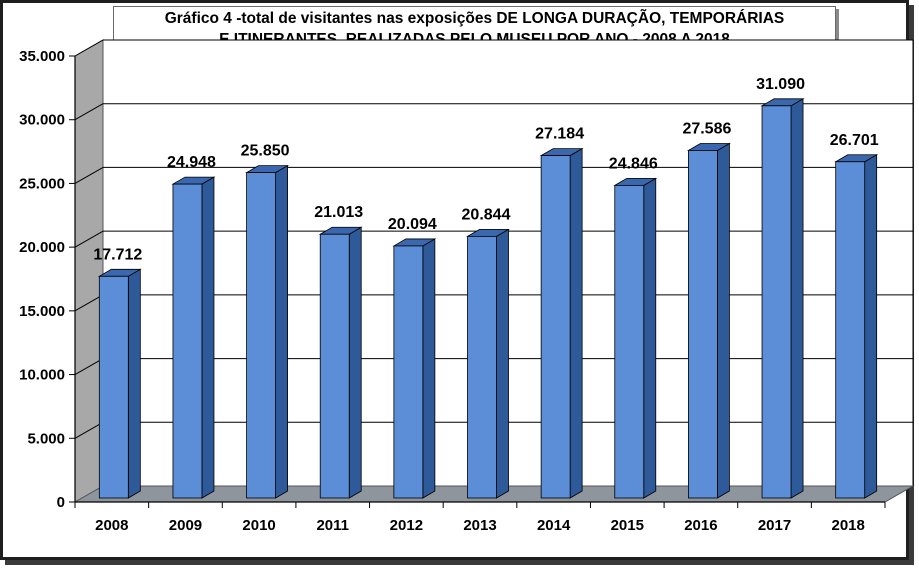  What do you see at coordinates (42, 56) in the screenshot?
I see `y-tick-label: 35.000` at bounding box center [42, 56].